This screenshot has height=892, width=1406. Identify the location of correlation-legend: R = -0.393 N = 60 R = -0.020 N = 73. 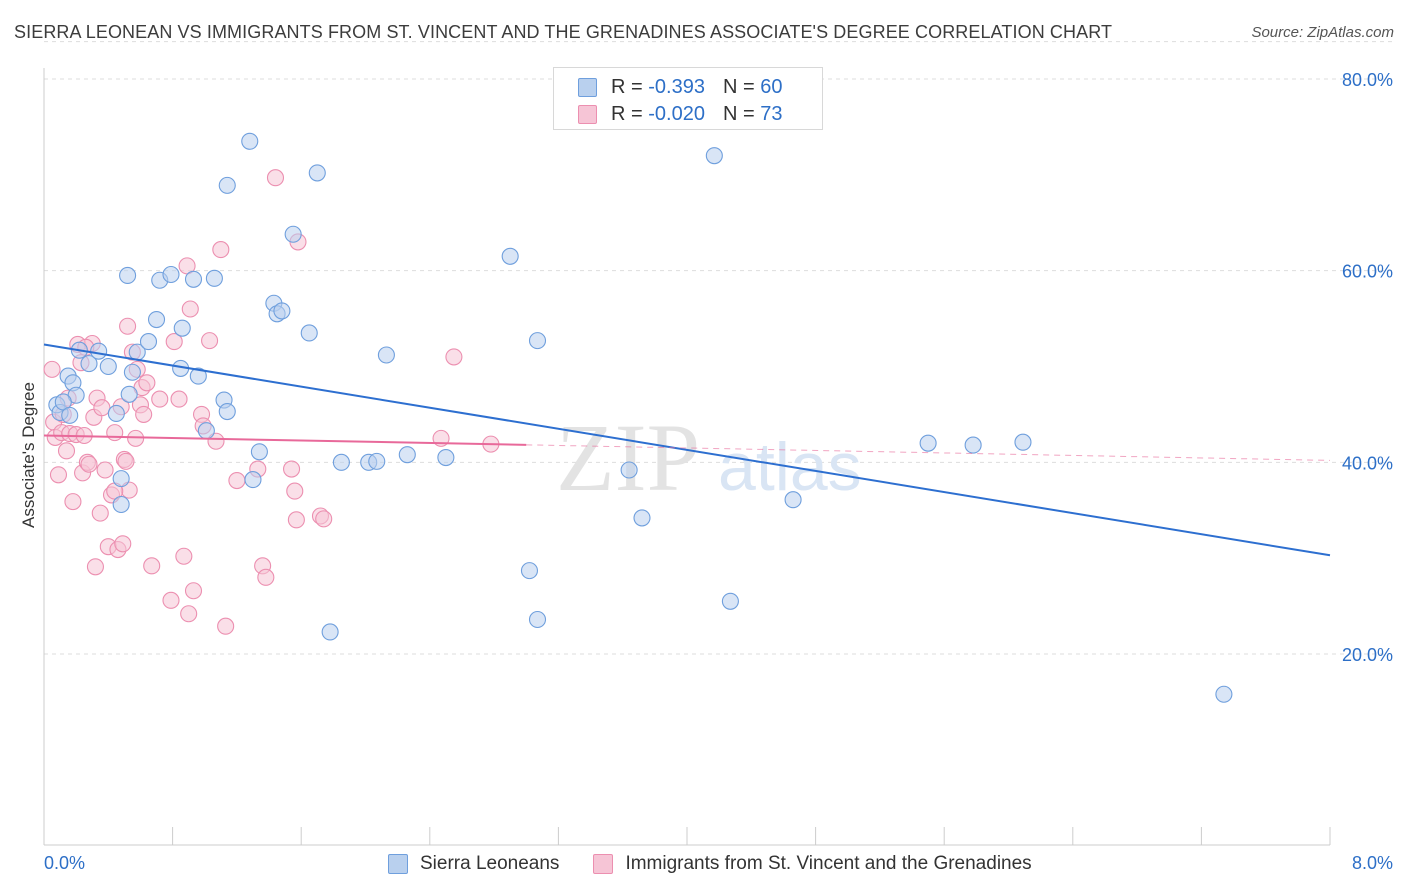
(688, 98).